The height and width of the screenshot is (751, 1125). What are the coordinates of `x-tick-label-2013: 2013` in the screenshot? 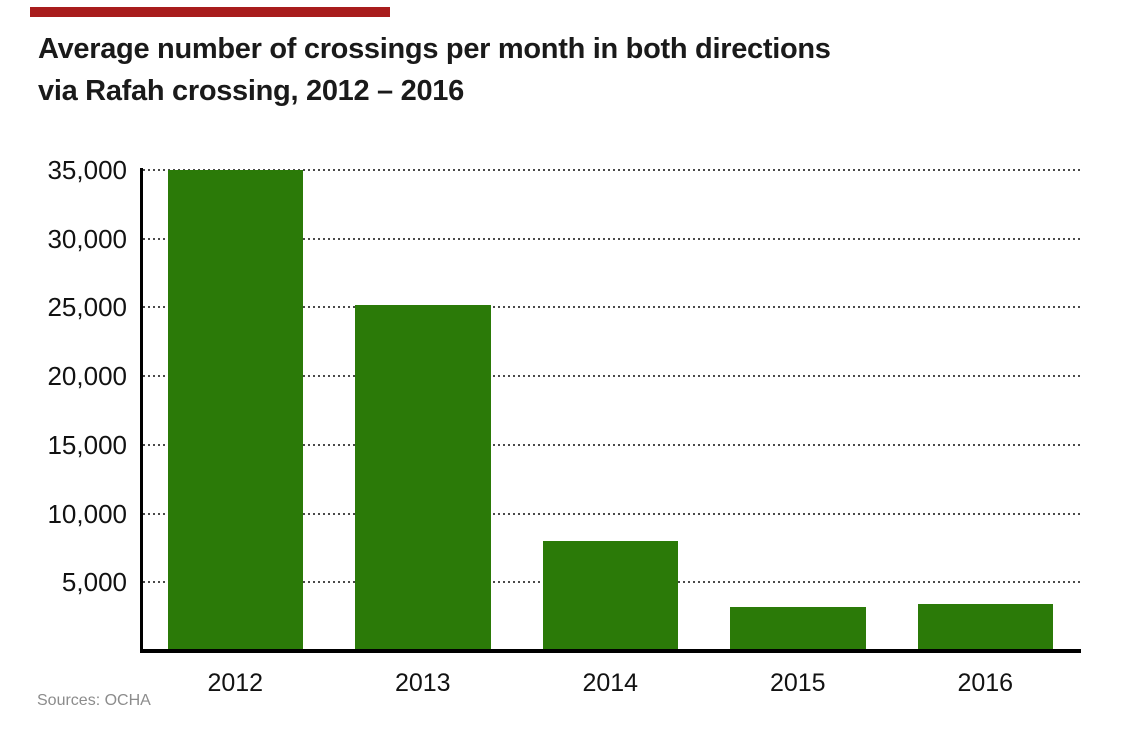 It's located at (422, 683).